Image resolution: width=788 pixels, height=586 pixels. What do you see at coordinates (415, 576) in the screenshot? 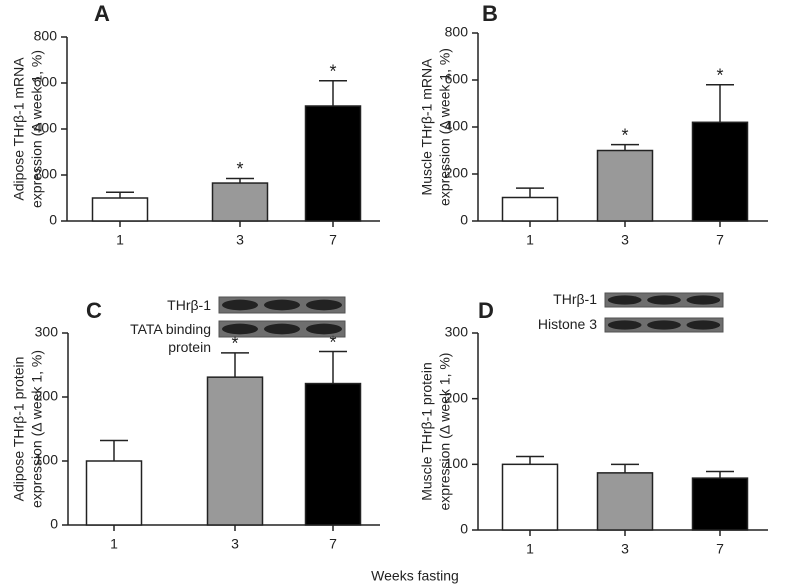
I see `x-axis-label: Weeks fasting` at bounding box center [415, 576].